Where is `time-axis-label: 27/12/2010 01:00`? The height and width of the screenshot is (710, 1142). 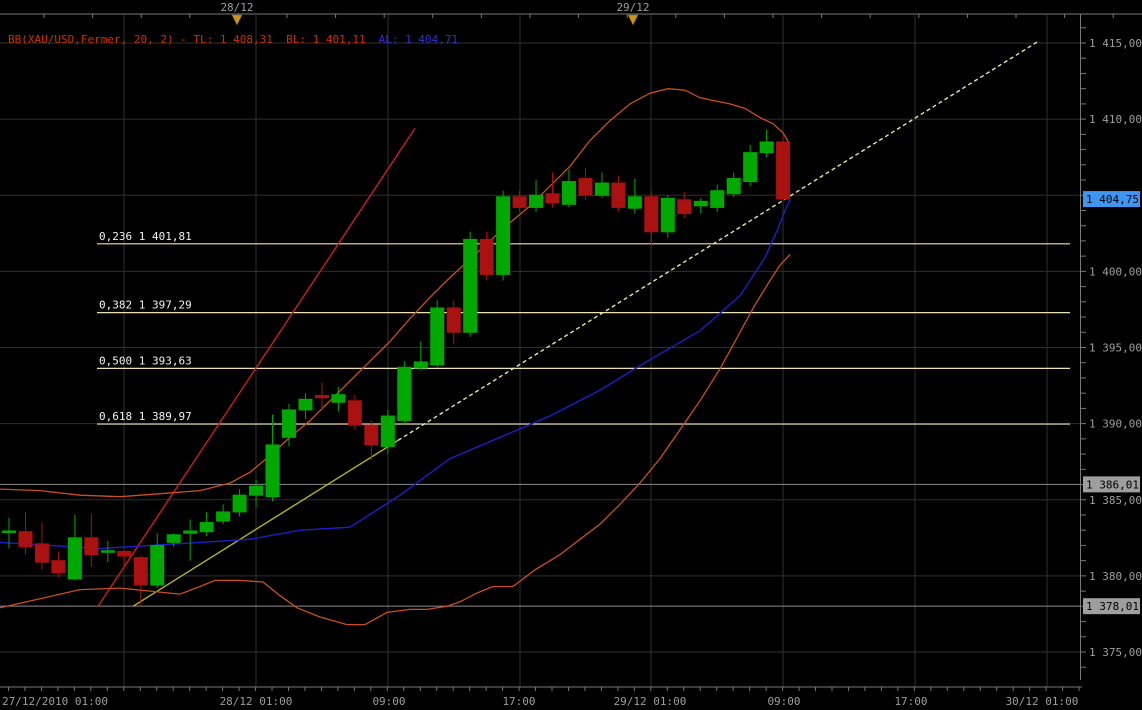
time-axis-label: 27/12/2010 01:00 is located at coordinates (55, 701).